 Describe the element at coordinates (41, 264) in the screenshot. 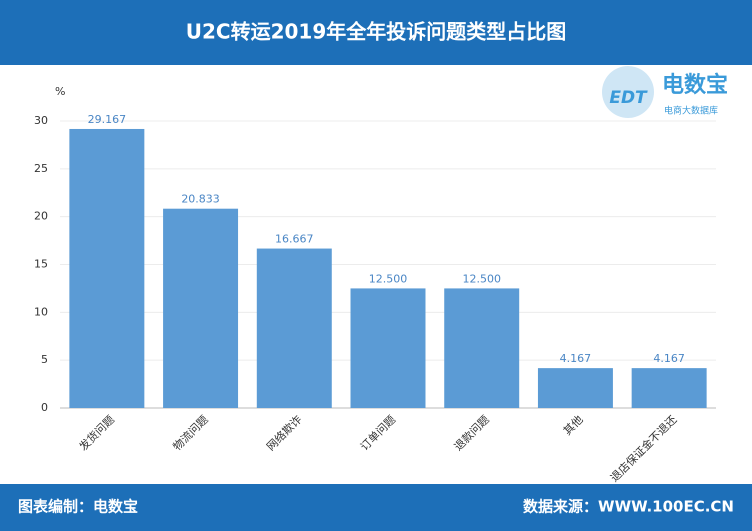

I see `y-tick-label: 15` at that location.